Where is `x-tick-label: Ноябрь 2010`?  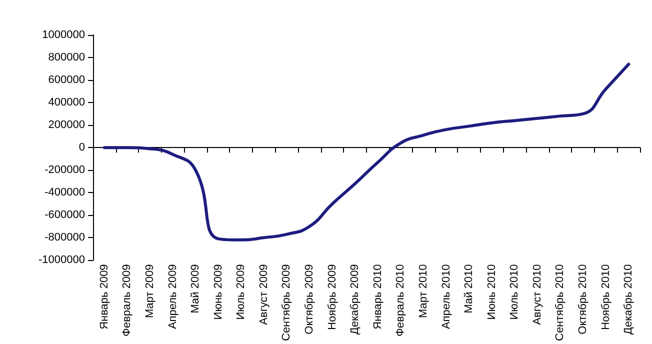 x-tick-label: Ноябрь 2010 is located at coordinates (606, 297).